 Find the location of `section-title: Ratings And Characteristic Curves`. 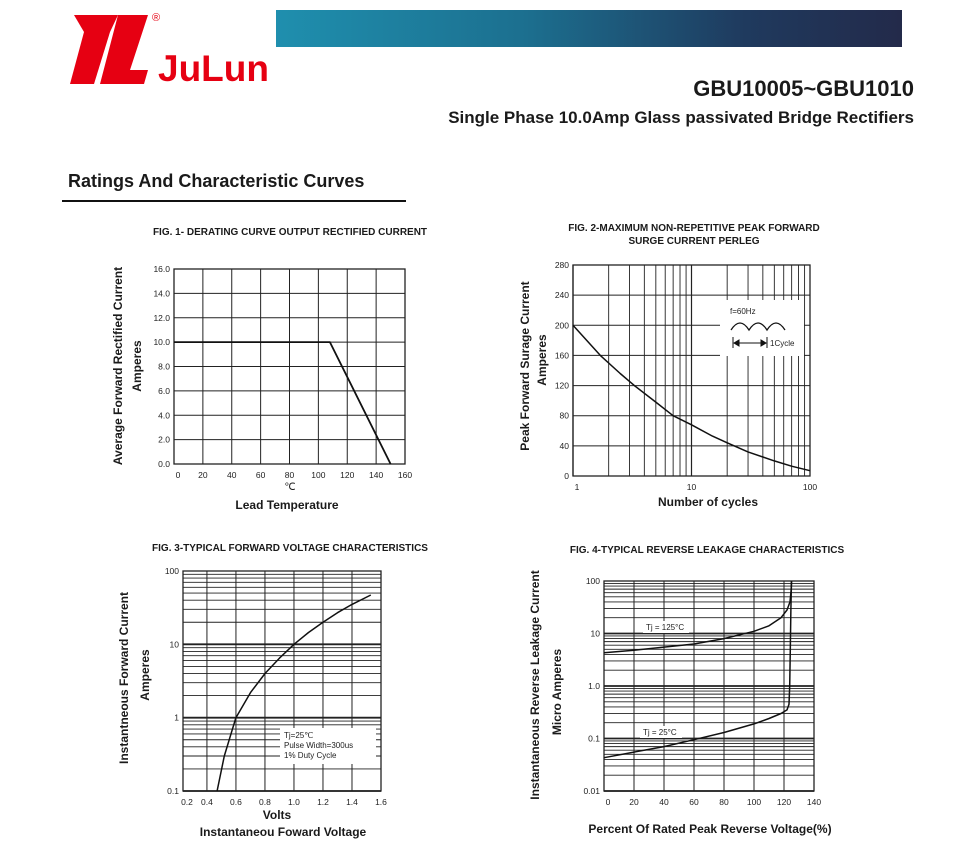

section-title: Ratings And Characteristic Curves is located at coordinates (216, 181).